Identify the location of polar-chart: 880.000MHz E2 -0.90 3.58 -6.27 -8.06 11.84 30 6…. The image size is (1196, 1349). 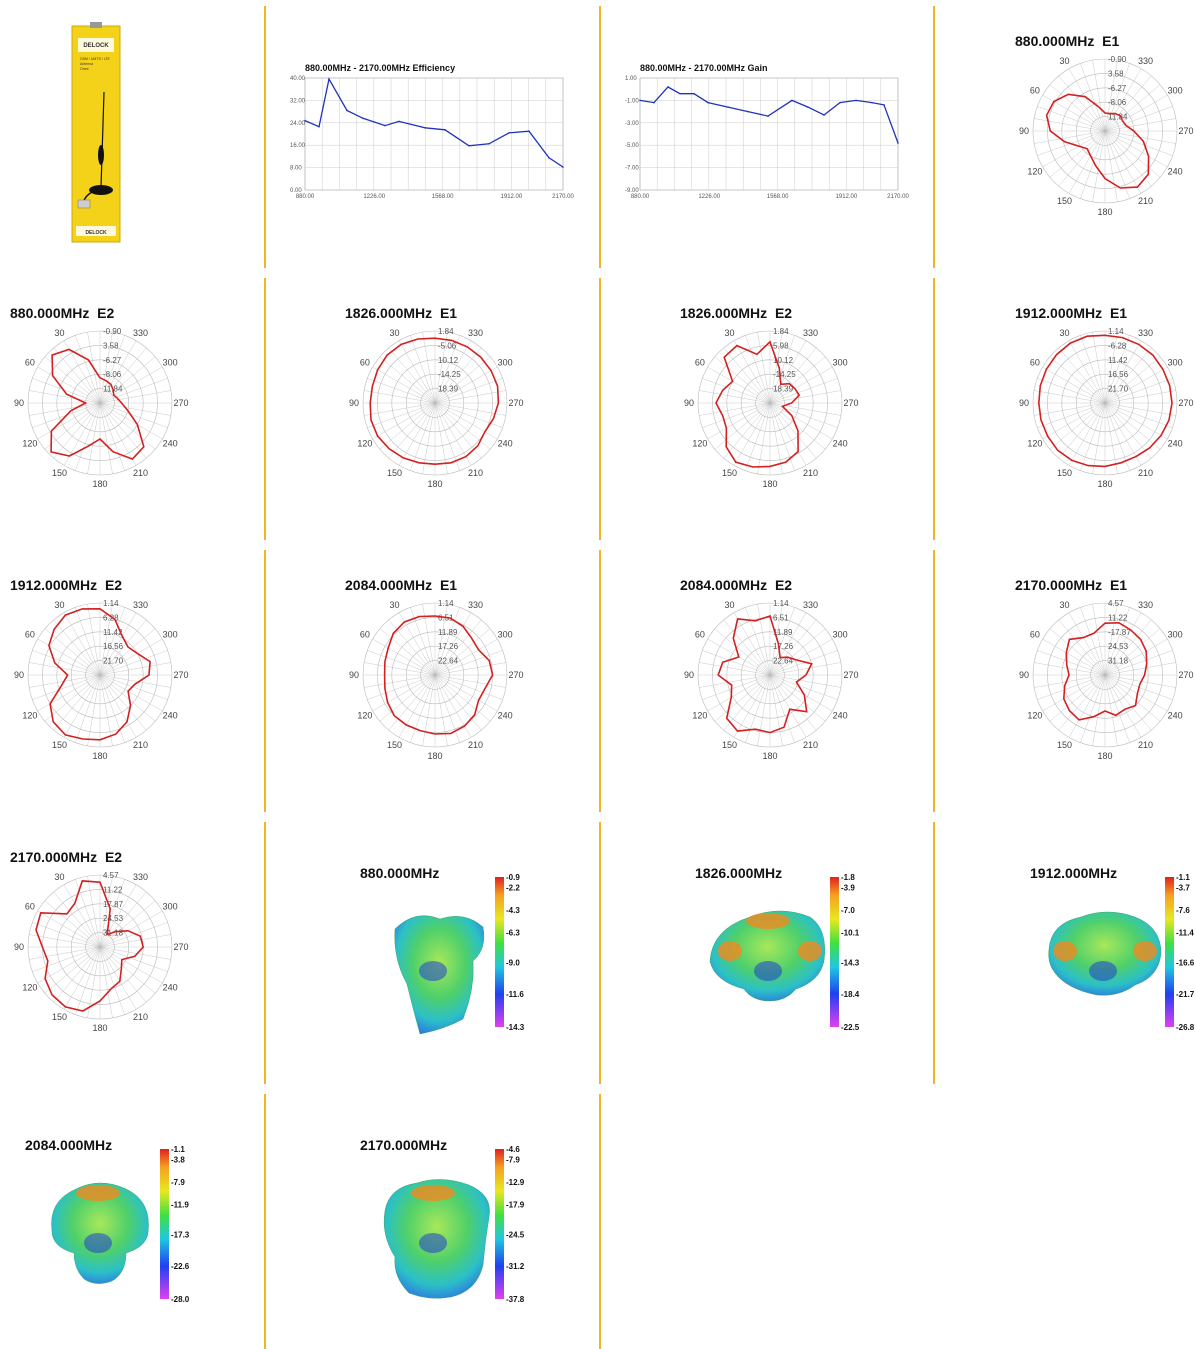
(105, 400).